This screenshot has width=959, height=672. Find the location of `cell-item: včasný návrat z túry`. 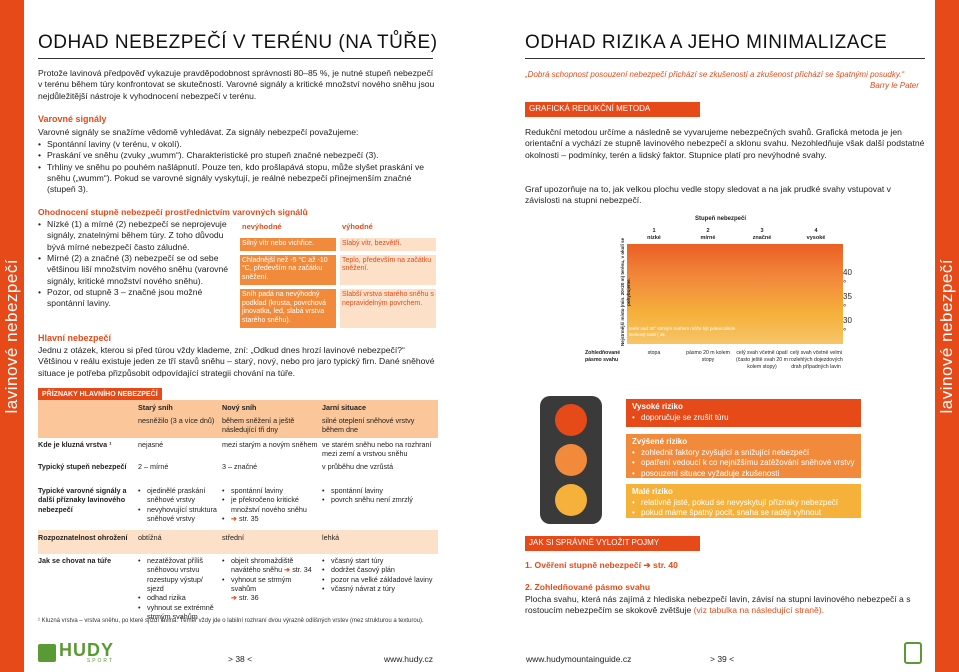

cell-item: včasný návrat z túry is located at coordinates (378, 589).